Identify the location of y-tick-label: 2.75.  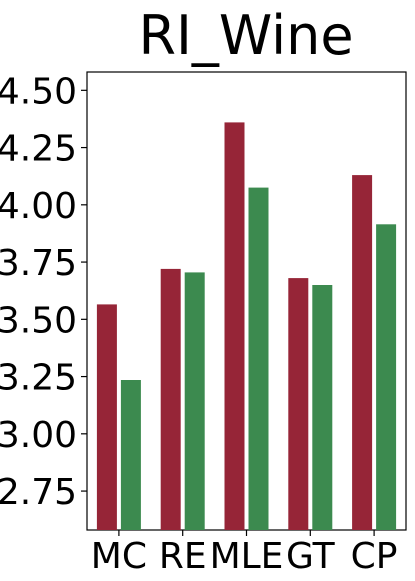
(38, 492).